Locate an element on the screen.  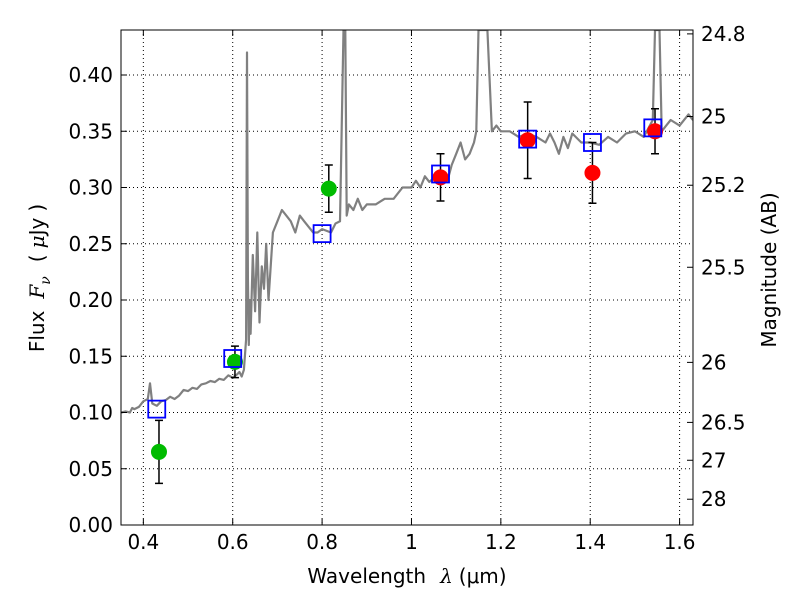
x-tick-label: 1.6 is located at coordinates (680, 542).